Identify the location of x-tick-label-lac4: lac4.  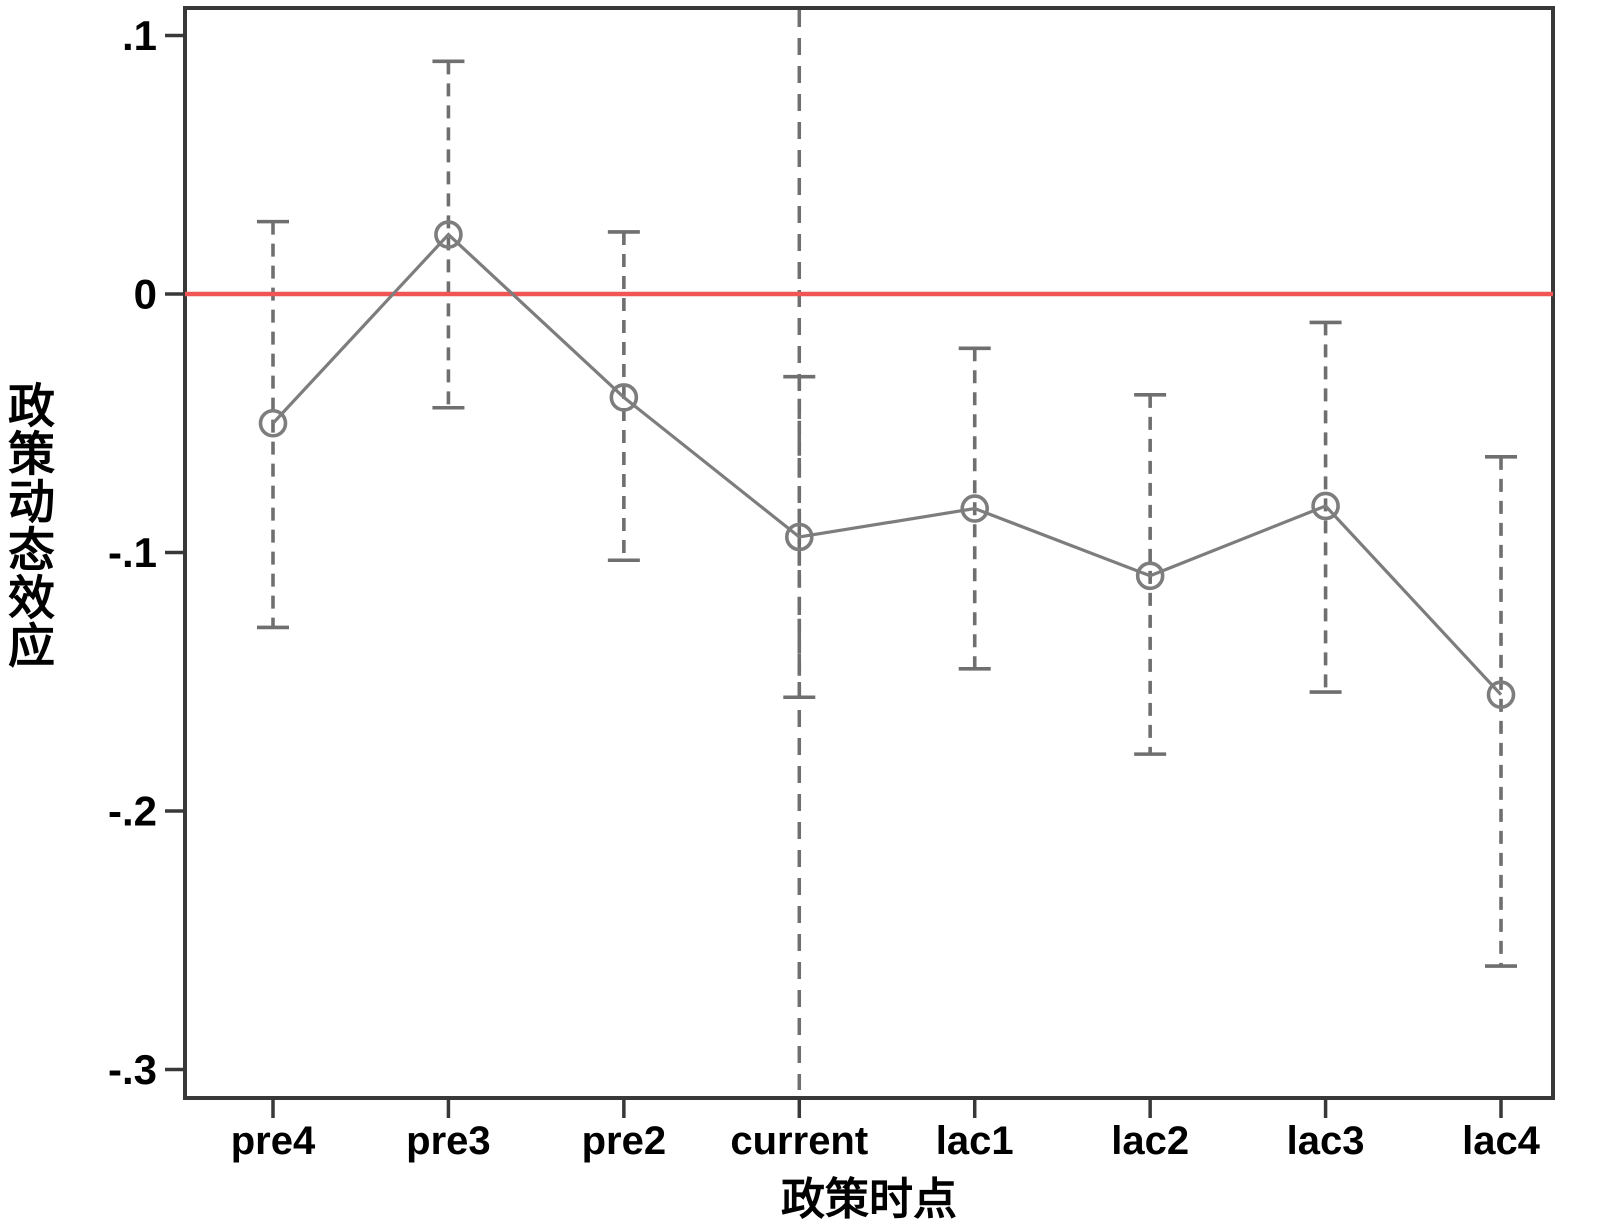
(1501, 1141).